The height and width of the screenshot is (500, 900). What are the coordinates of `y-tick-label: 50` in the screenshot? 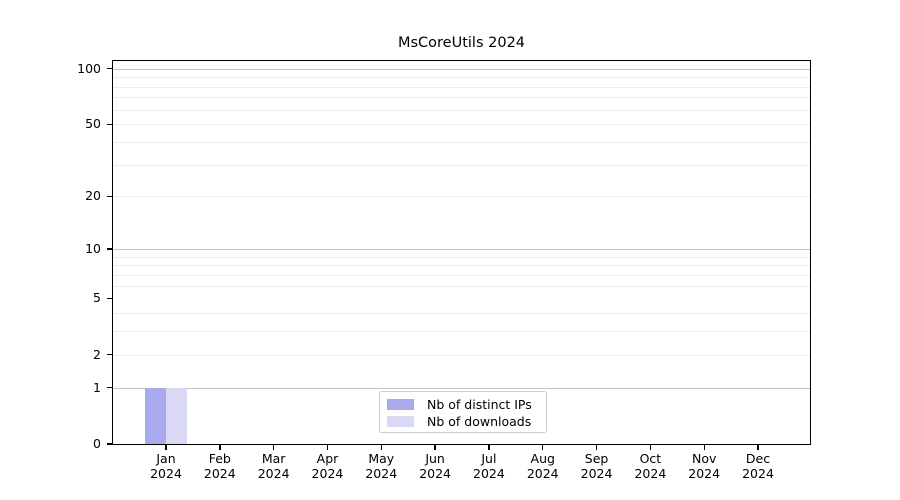 It's located at (93, 124).